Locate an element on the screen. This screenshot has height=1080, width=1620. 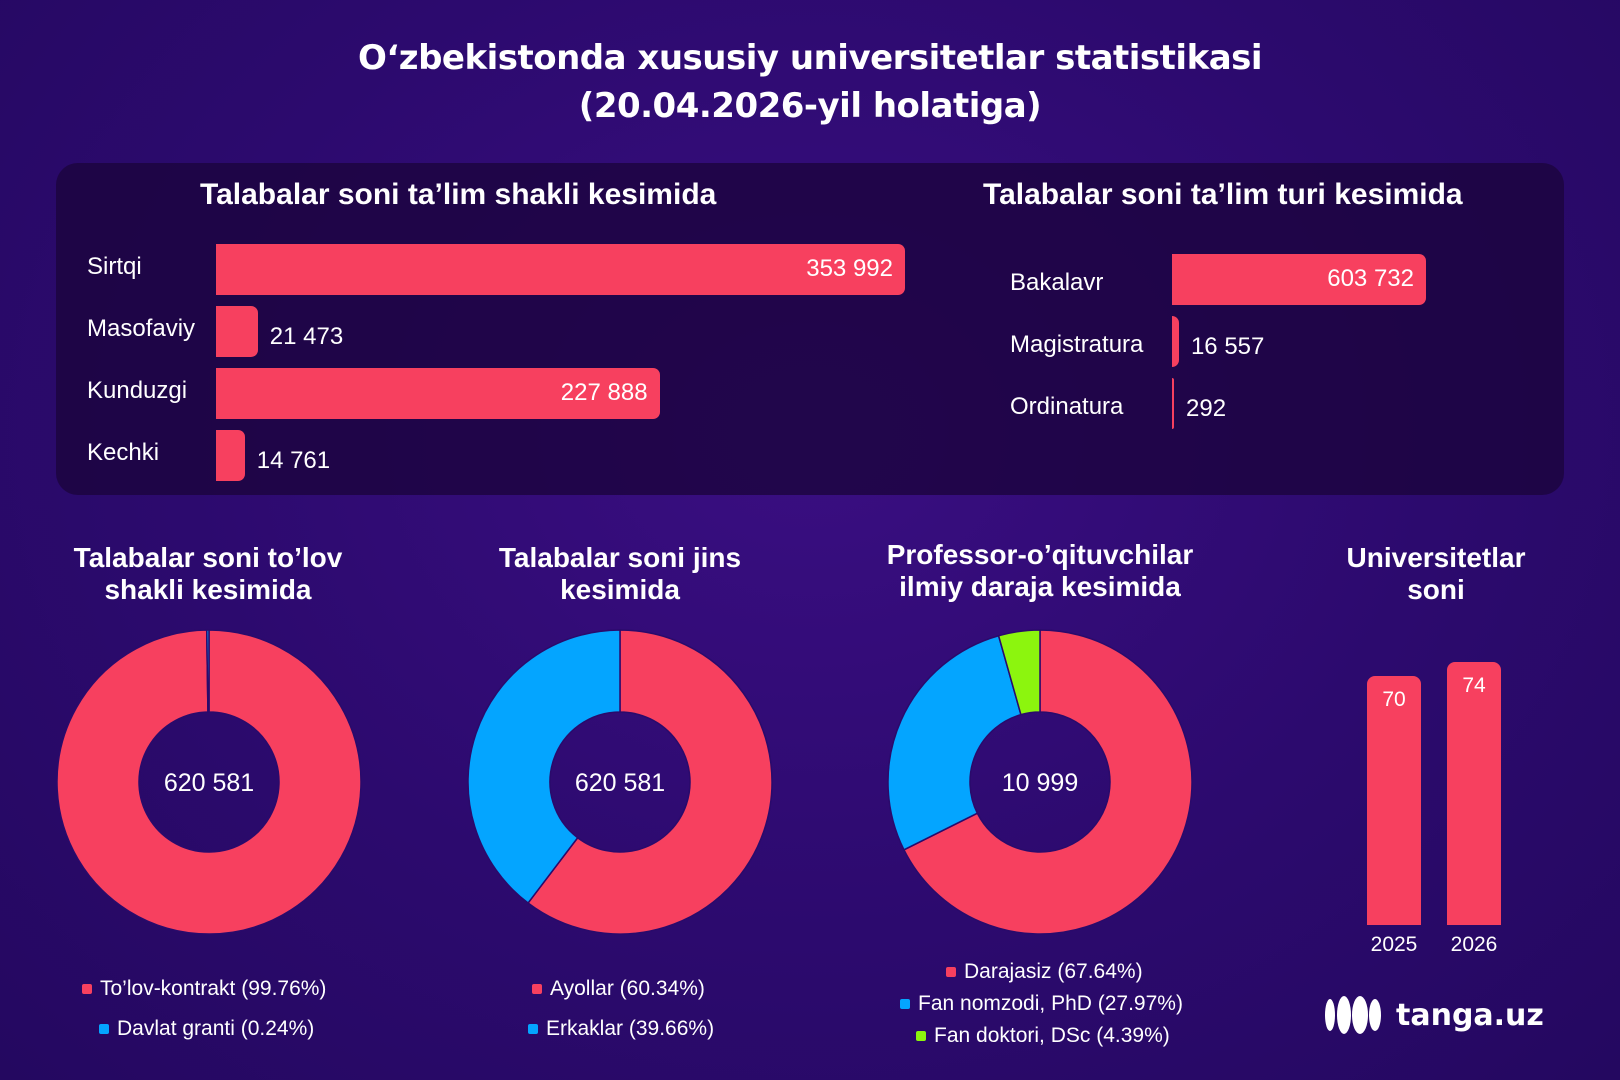
tanga-logo: tanga.uz is located at coordinates (1434, 1015).